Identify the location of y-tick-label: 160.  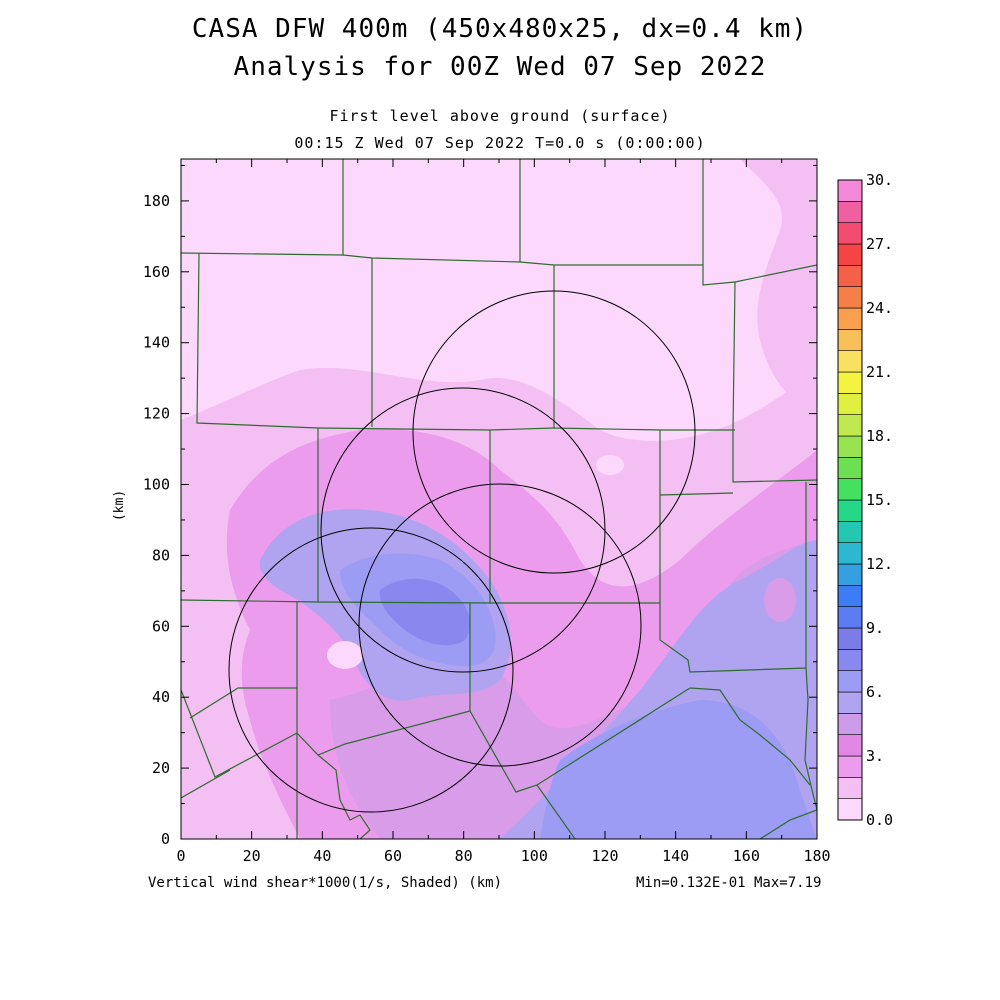
(156, 272).